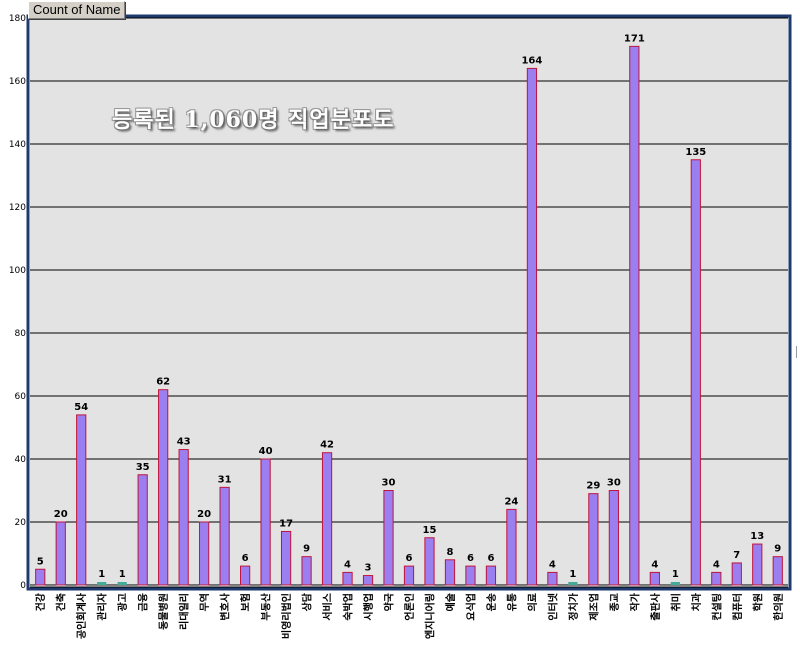 The image size is (800, 661). Describe the element at coordinates (798, 352) in the screenshot. I see `scroll-marker` at that location.